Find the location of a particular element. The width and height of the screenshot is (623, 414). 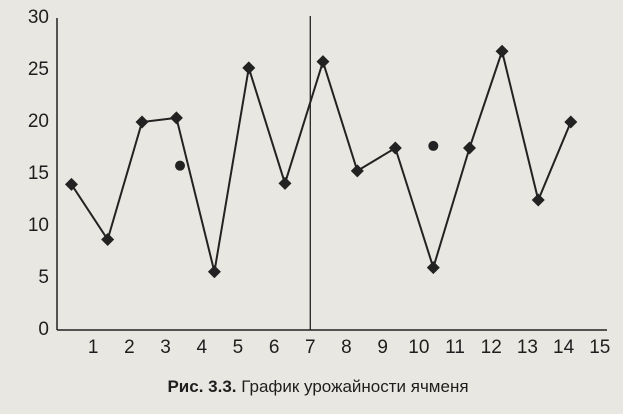

caption: Рис. 3.3. График урожайности ячменя is located at coordinates (317, 386).